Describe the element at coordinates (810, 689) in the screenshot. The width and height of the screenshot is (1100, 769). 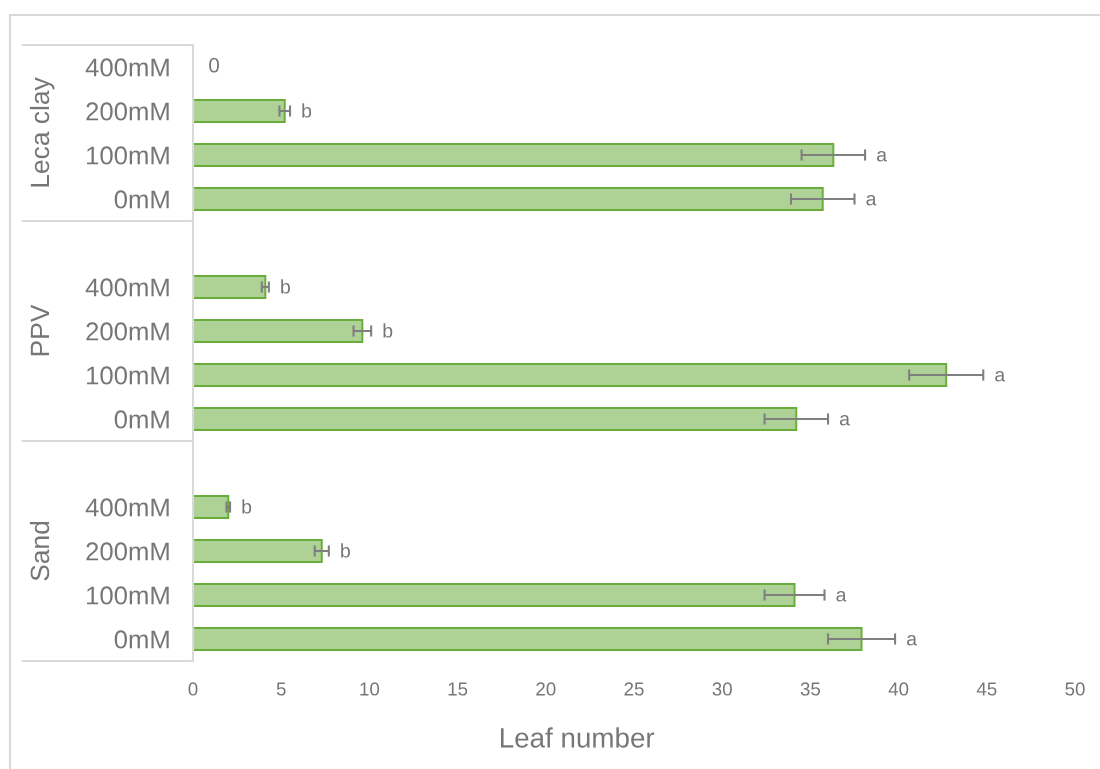
I see `x-tick-label: 35` at that location.